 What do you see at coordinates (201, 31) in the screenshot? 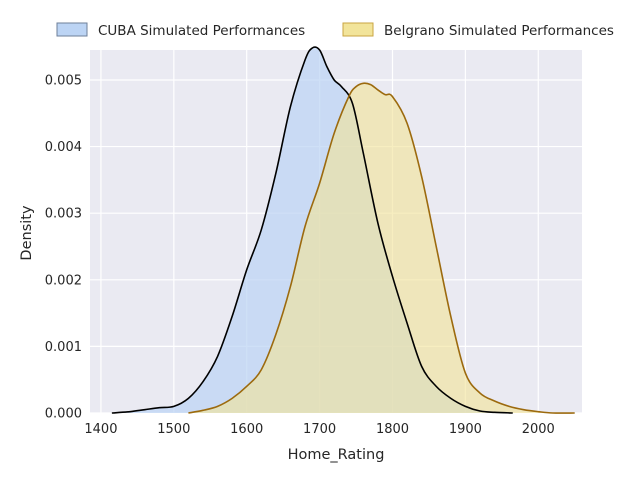
I see `legend-label-cuba: CUBA Simulated Performances` at bounding box center [201, 31].